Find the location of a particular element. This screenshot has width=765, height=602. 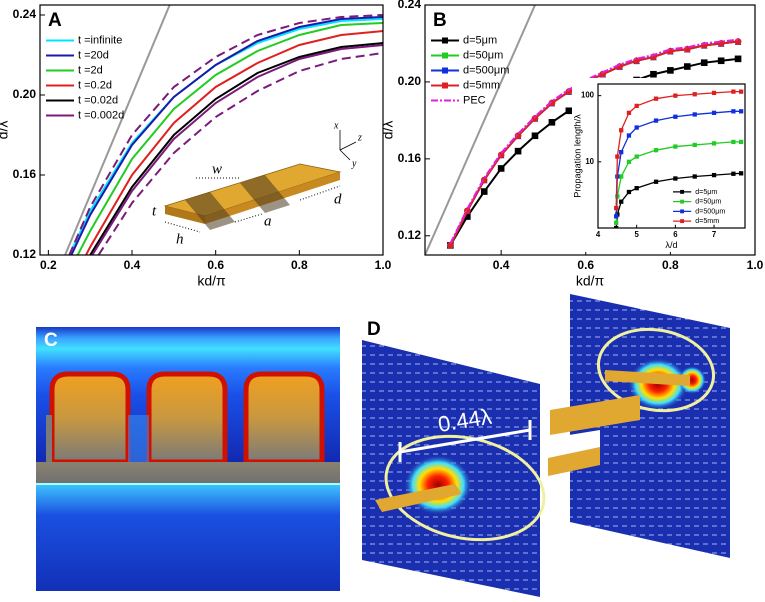

schematic: x z y w t h a d is located at coordinates (257, 183).